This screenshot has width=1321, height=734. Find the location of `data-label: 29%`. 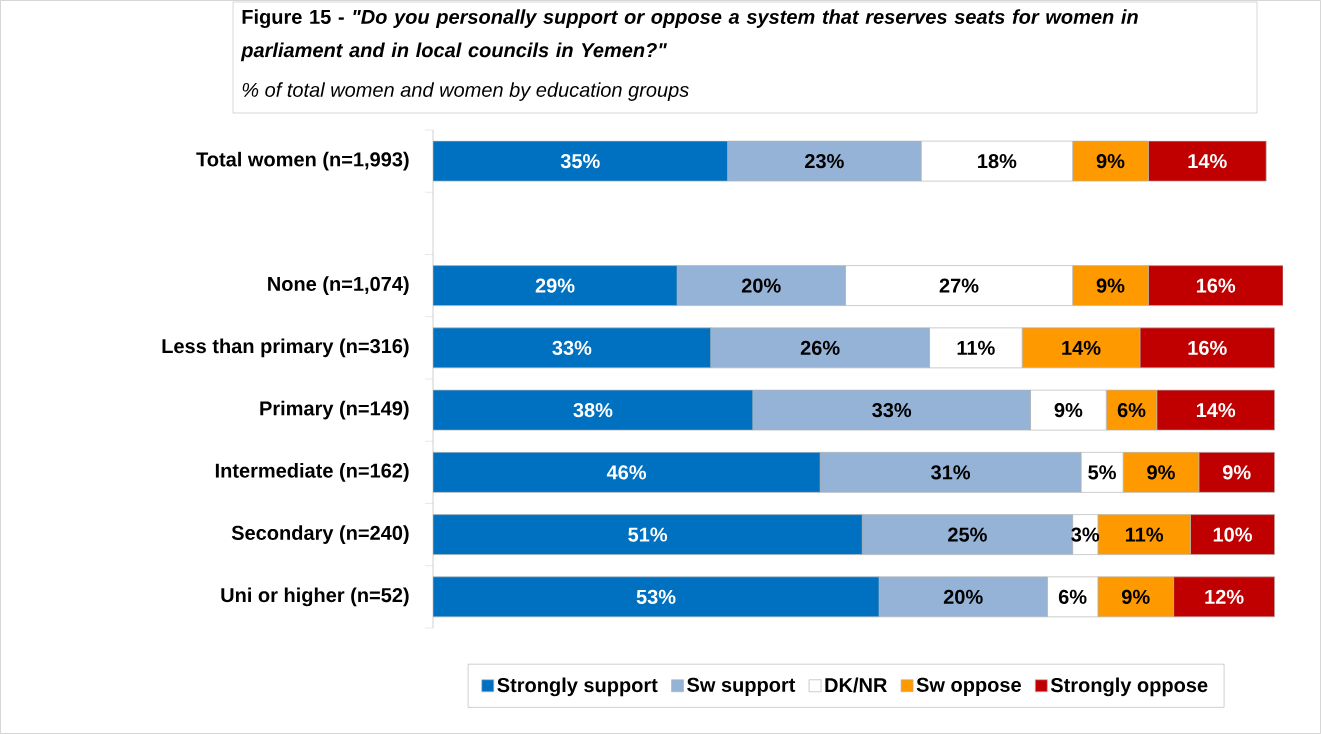

data-label: 29% is located at coordinates (555, 285).